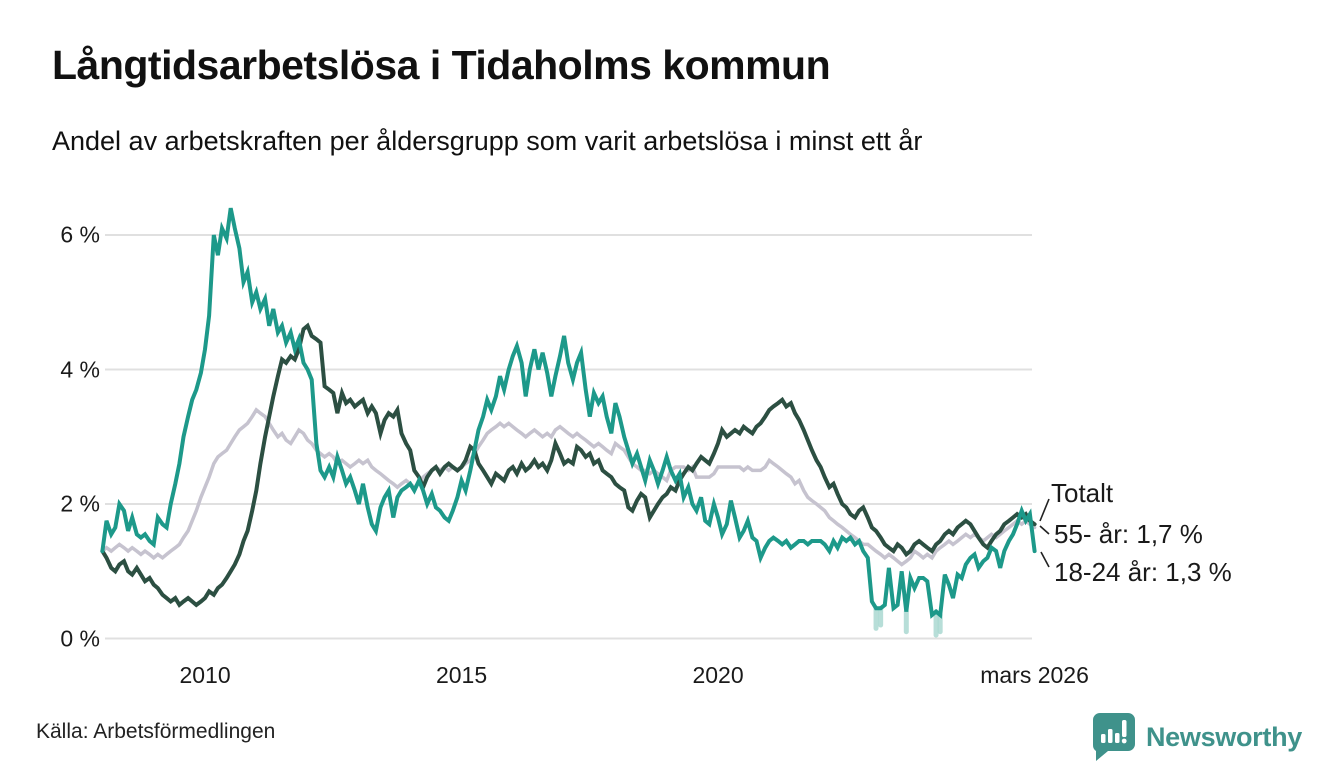 Image resolution: width=1340 pixels, height=780 pixels. What do you see at coordinates (1082, 493) in the screenshot?
I see `callout-label-totalt: Totalt` at bounding box center [1082, 493].